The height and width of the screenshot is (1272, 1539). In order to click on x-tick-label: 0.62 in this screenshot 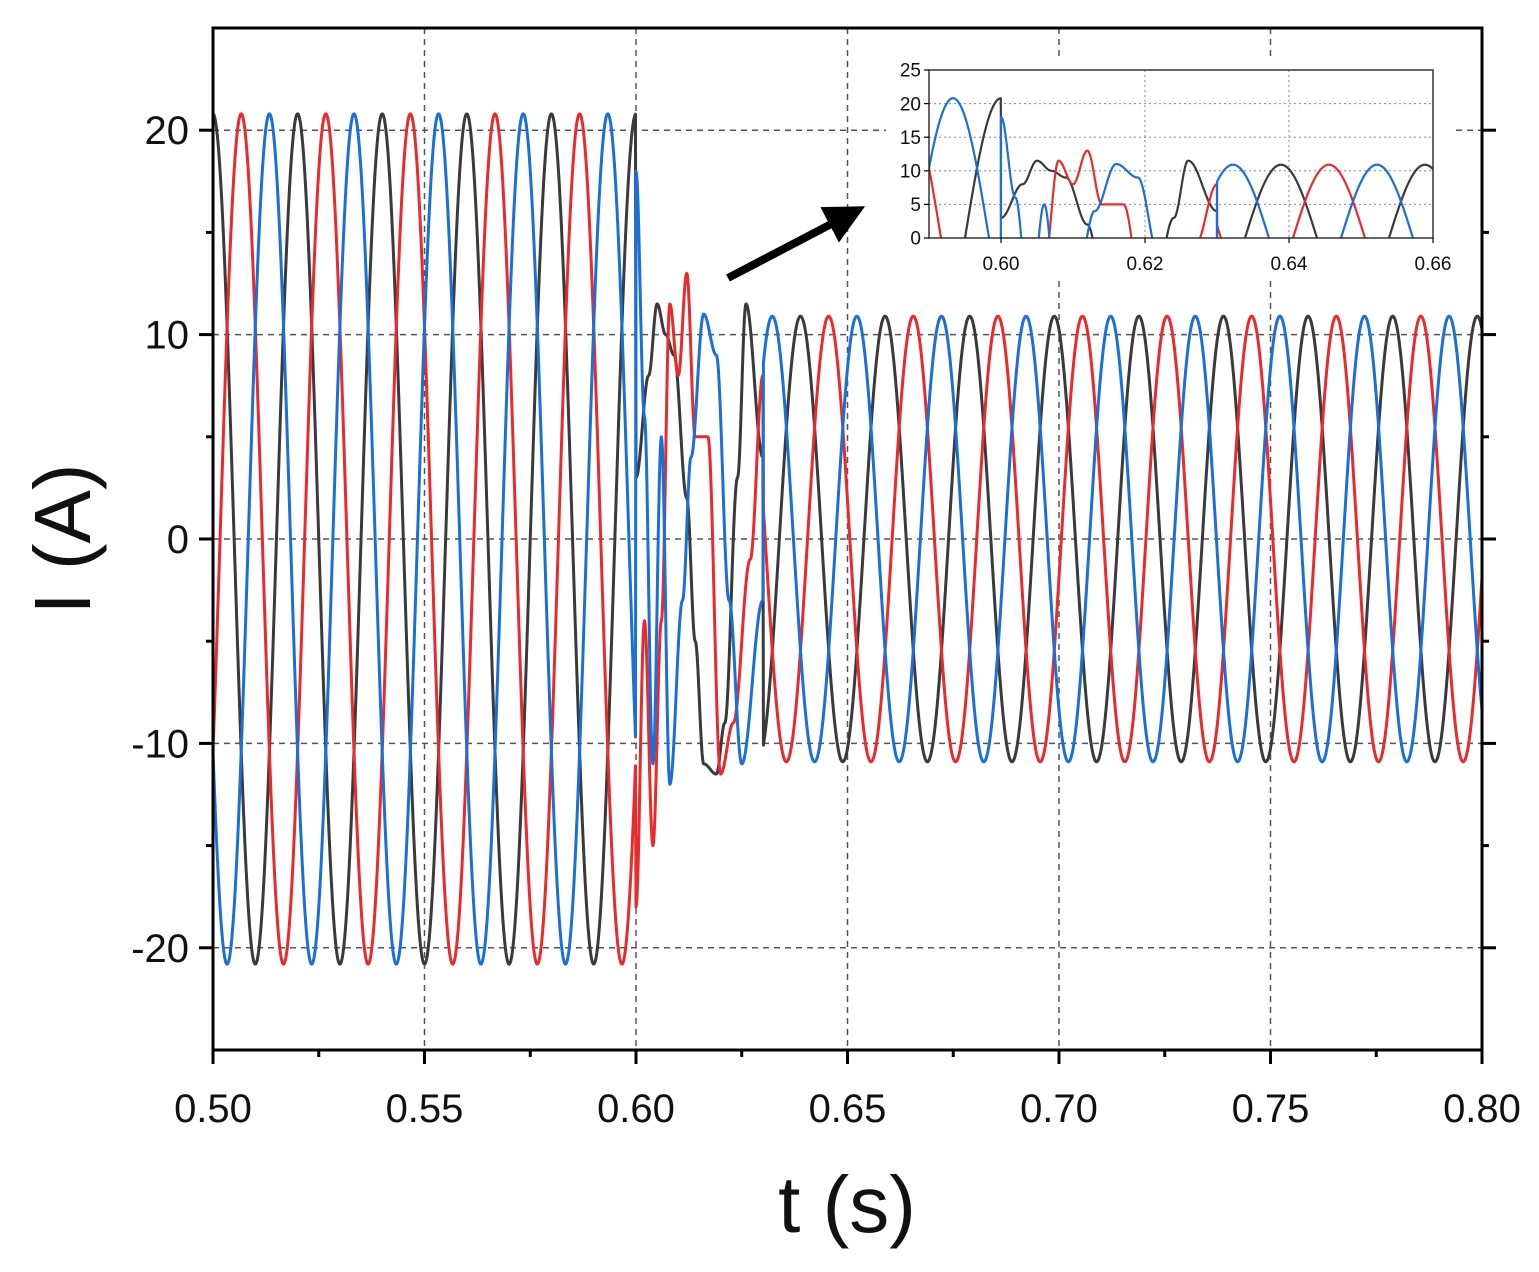, I will do `click(1145, 264)`.